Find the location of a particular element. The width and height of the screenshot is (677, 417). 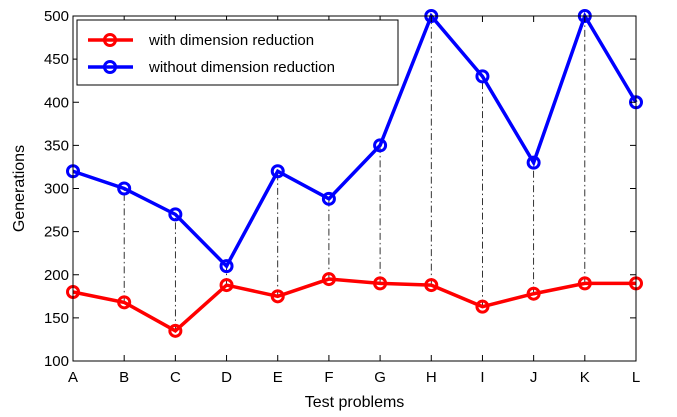

x-tick-label-b: B is located at coordinates (124, 377).